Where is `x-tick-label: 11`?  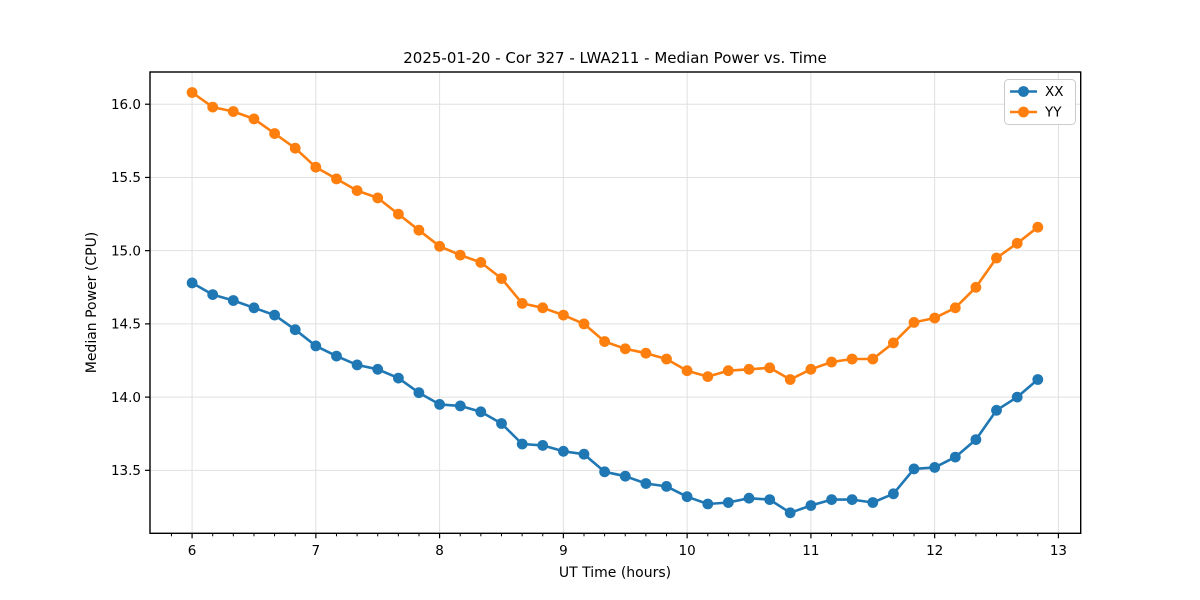
x-tick-label: 11 is located at coordinates (810, 551).